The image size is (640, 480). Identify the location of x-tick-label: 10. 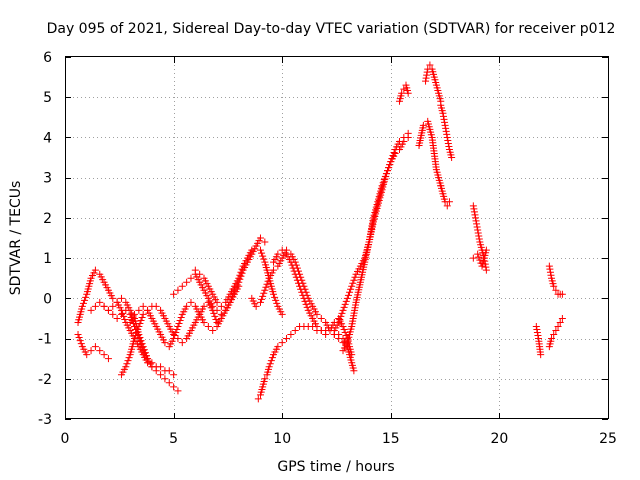
(282, 439).